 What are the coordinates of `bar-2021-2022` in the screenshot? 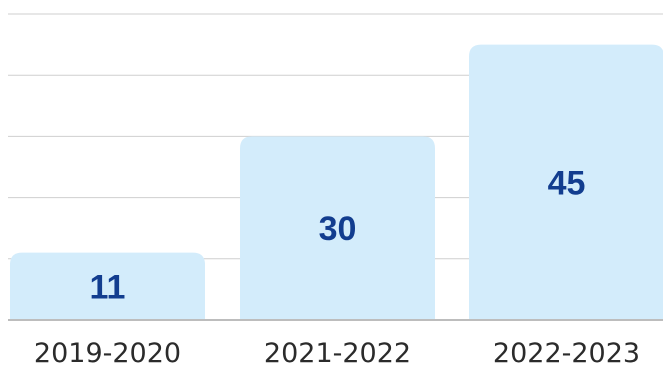 It's located at (337, 228).